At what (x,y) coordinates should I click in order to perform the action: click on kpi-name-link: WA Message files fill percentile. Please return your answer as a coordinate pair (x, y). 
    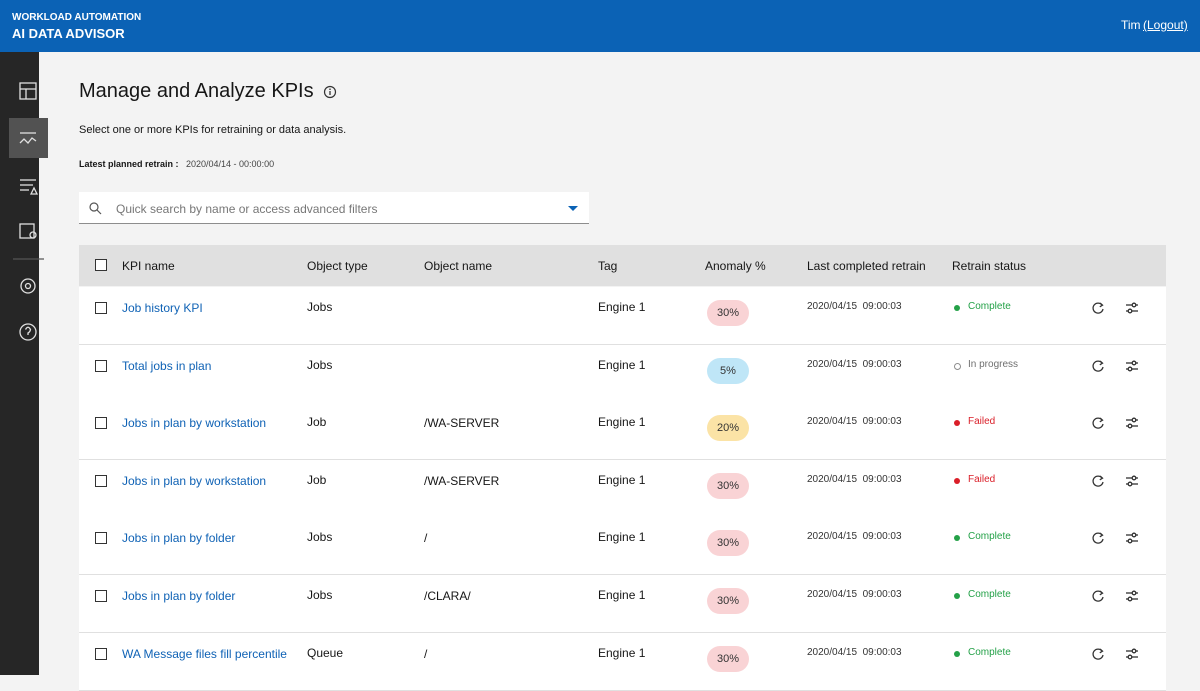
    Looking at the image, I should click on (204, 653).